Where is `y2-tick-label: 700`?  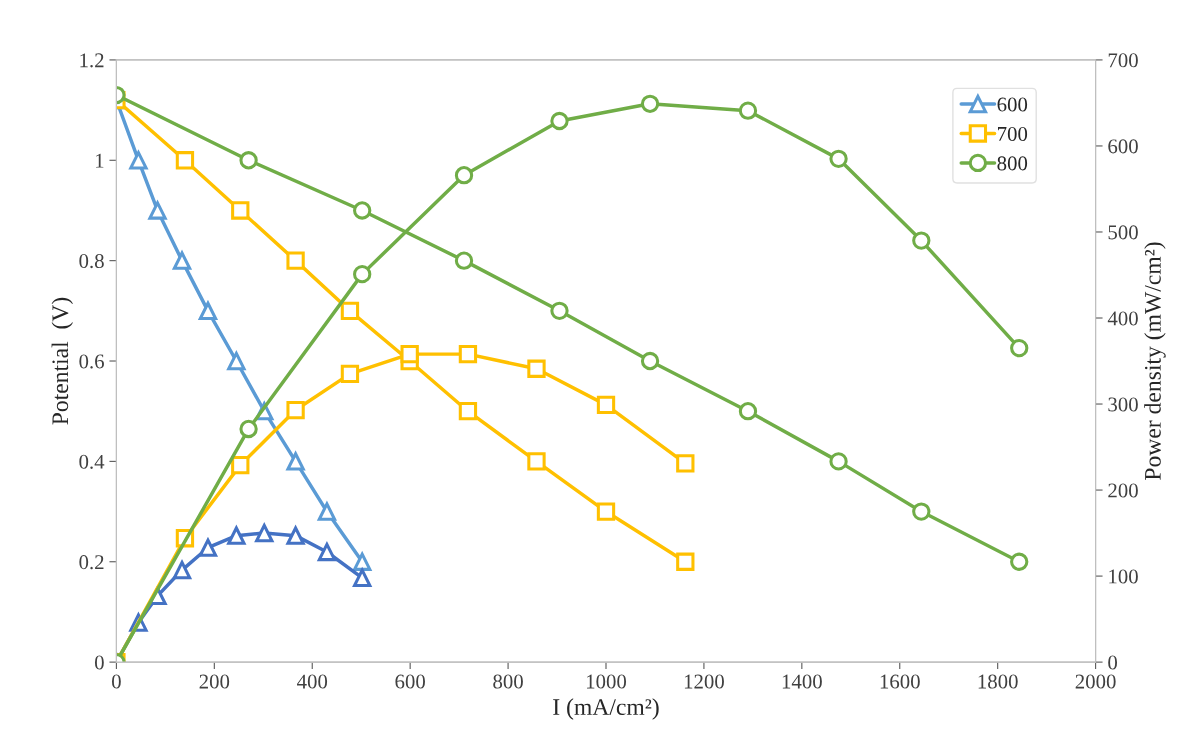 y2-tick-label: 700 is located at coordinates (1123, 60).